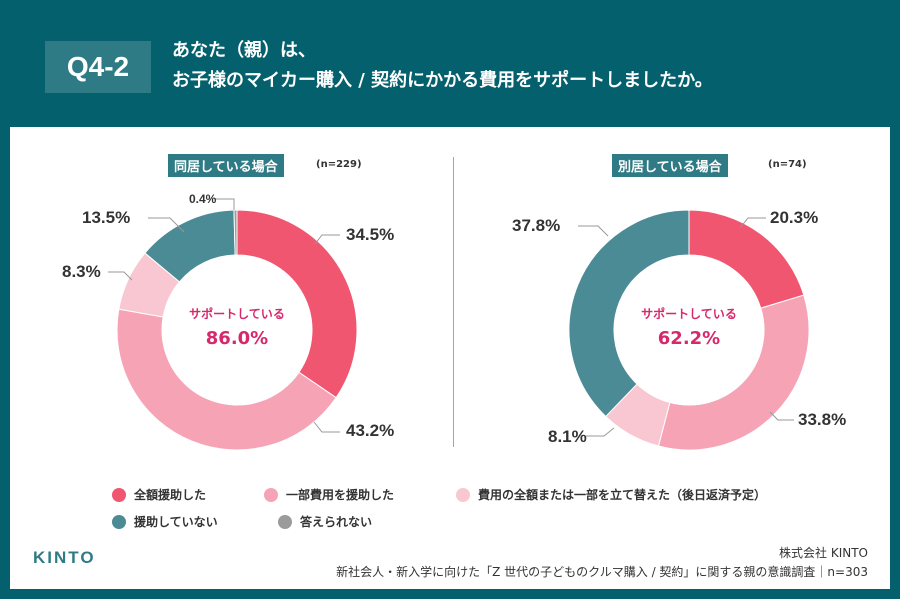  I want to click on legend-label: 答えられない, so click(336, 522).